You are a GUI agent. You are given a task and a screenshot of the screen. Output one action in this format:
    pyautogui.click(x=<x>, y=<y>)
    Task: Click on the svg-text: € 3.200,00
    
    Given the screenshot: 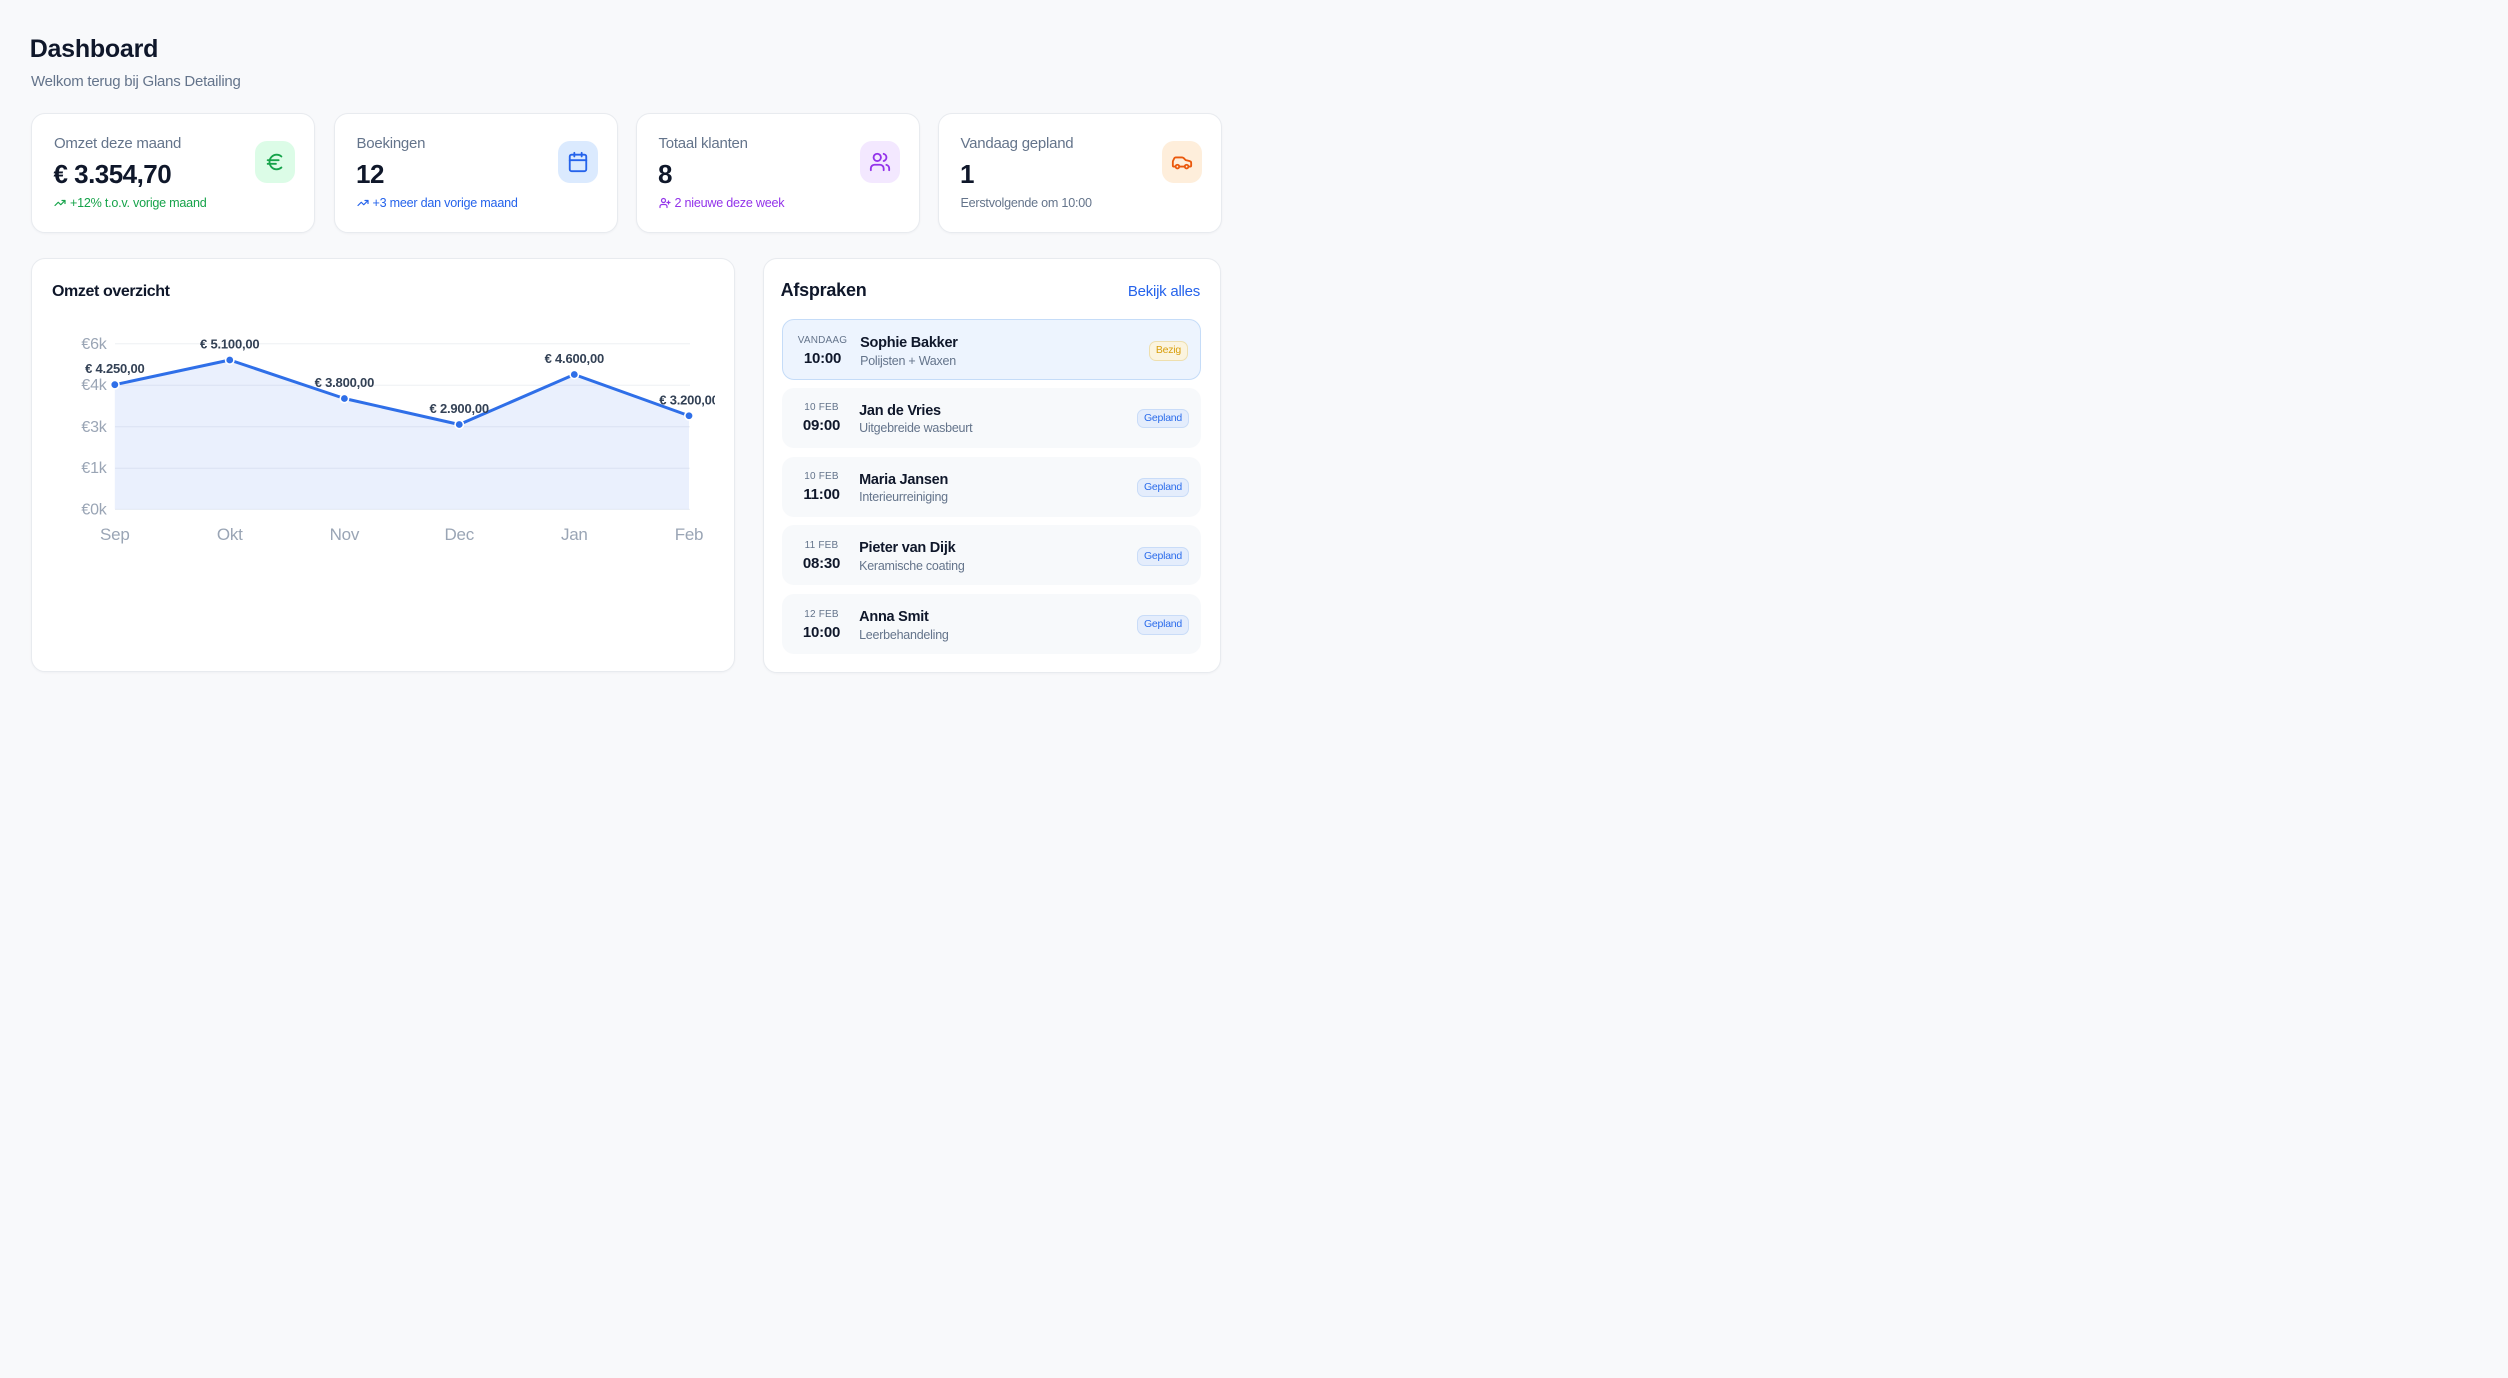 What is the action you would take?
    pyautogui.click(x=687, y=399)
    